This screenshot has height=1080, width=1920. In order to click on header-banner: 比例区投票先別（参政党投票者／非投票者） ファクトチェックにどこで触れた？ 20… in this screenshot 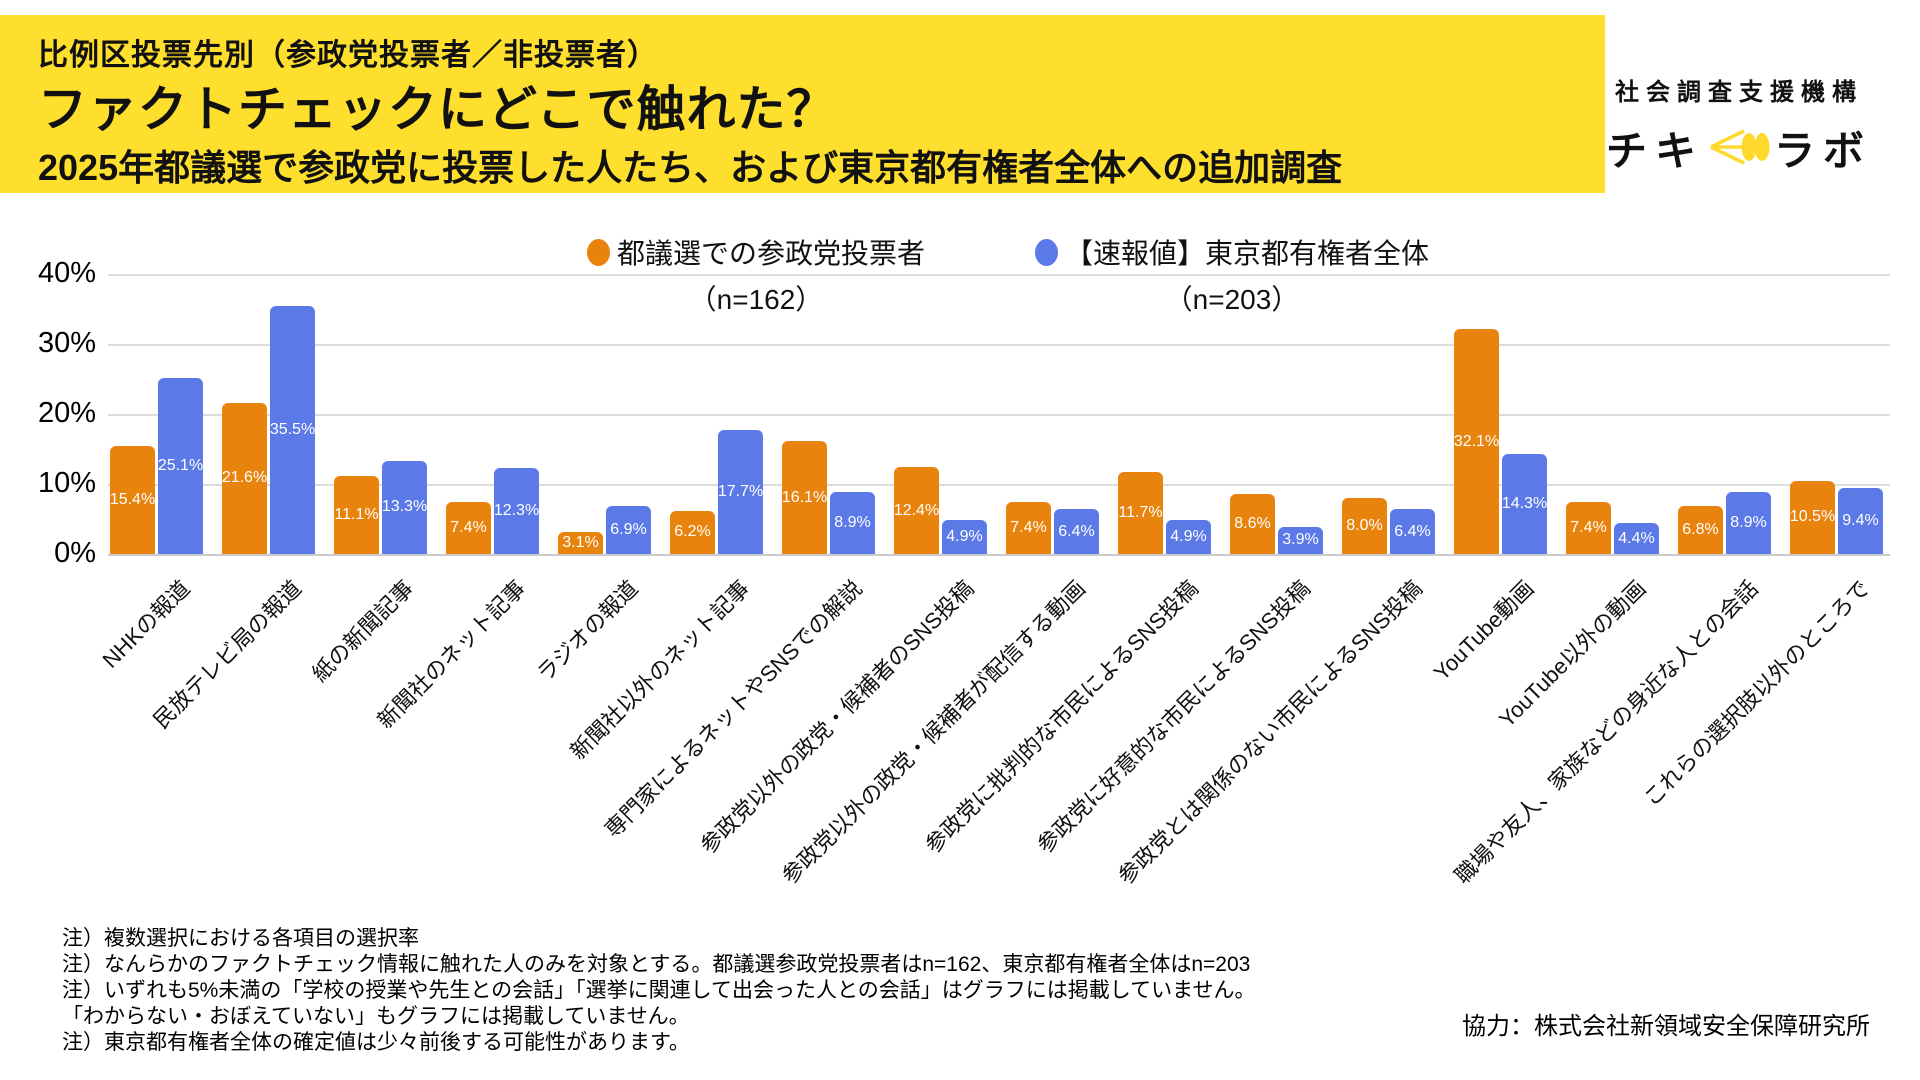, I will do `click(802, 104)`.